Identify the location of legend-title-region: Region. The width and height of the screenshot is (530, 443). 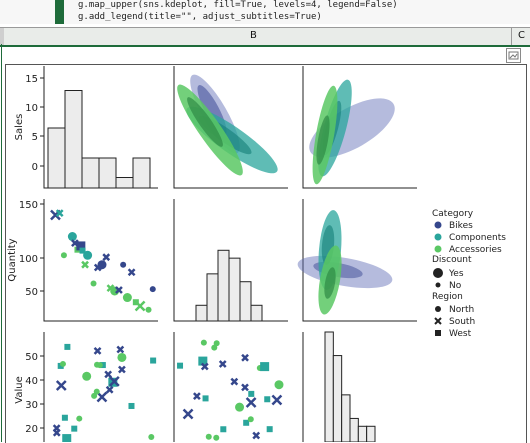
(447, 297).